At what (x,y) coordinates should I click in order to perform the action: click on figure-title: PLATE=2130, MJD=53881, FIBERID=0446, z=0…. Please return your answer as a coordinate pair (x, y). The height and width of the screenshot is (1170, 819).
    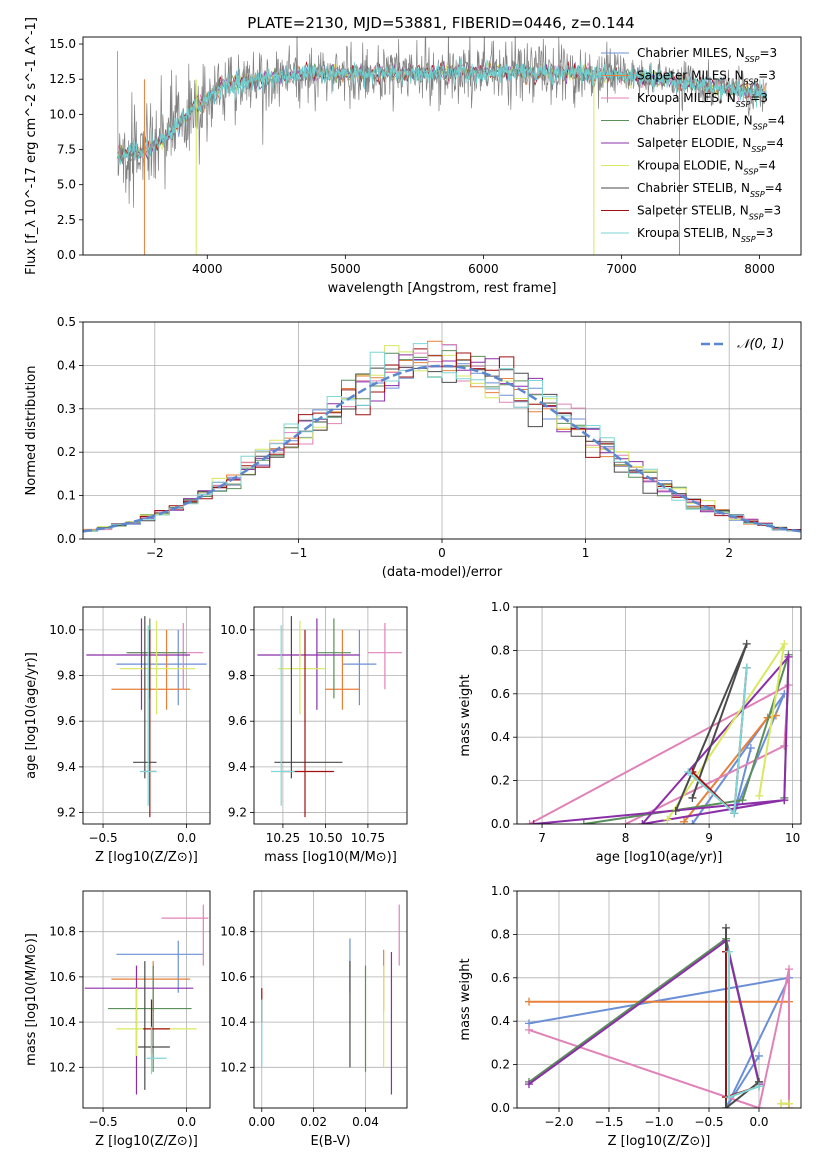
    Looking at the image, I should click on (440, 23).